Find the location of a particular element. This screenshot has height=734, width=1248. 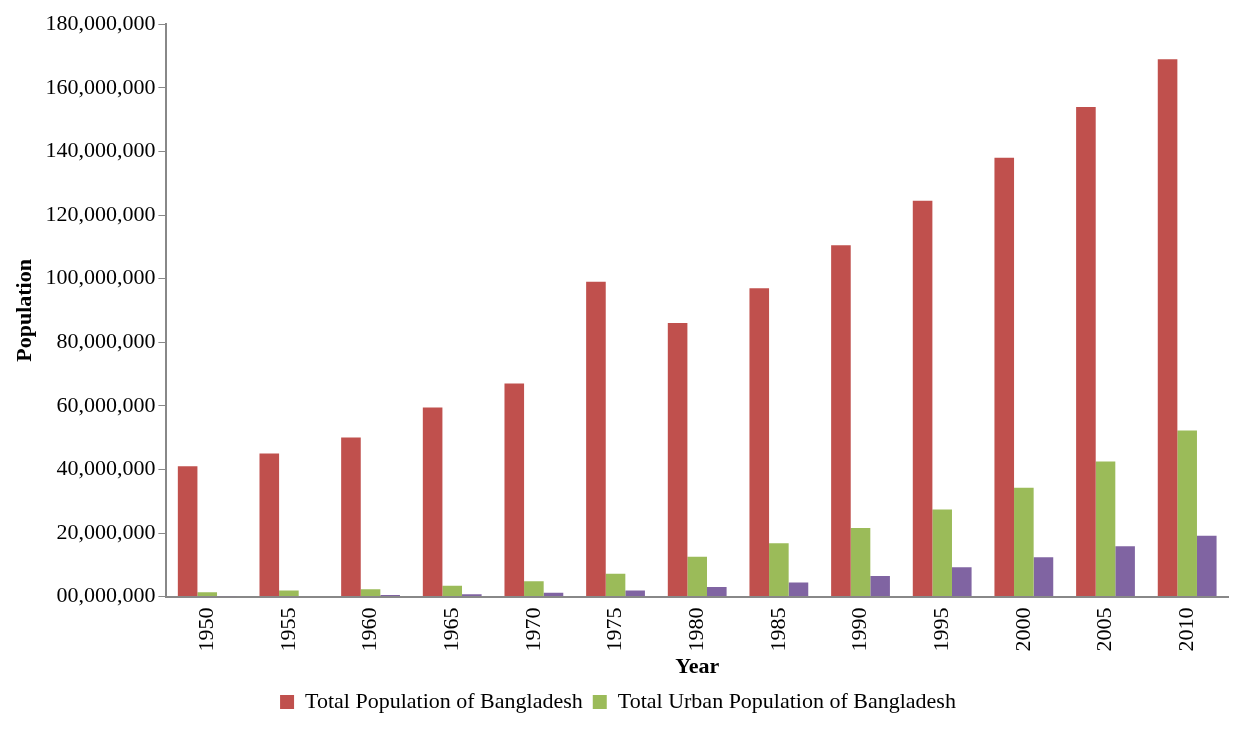

y-tick-label: 20,000,000 is located at coordinates (106, 531).